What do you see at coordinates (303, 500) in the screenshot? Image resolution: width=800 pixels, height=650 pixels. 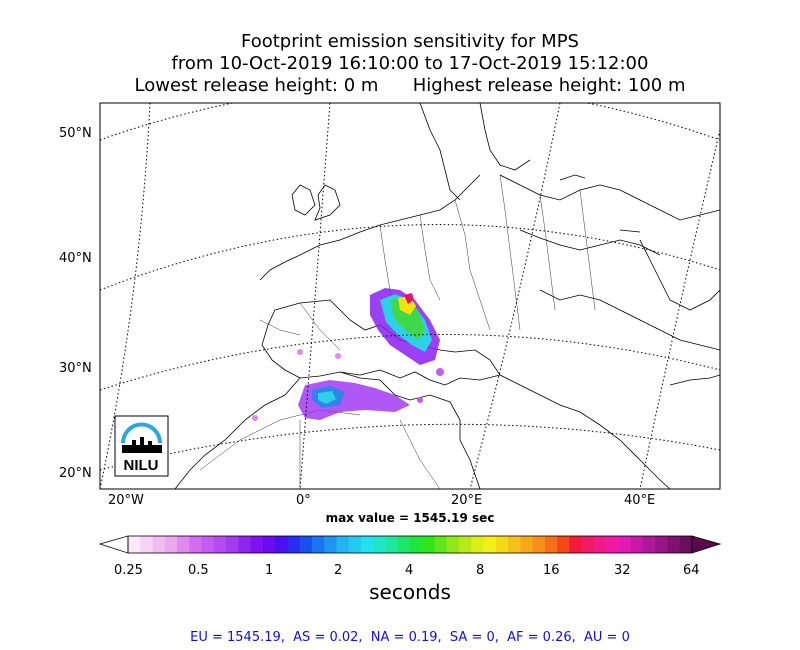 I see `lon-label-0: 0°` at bounding box center [303, 500].